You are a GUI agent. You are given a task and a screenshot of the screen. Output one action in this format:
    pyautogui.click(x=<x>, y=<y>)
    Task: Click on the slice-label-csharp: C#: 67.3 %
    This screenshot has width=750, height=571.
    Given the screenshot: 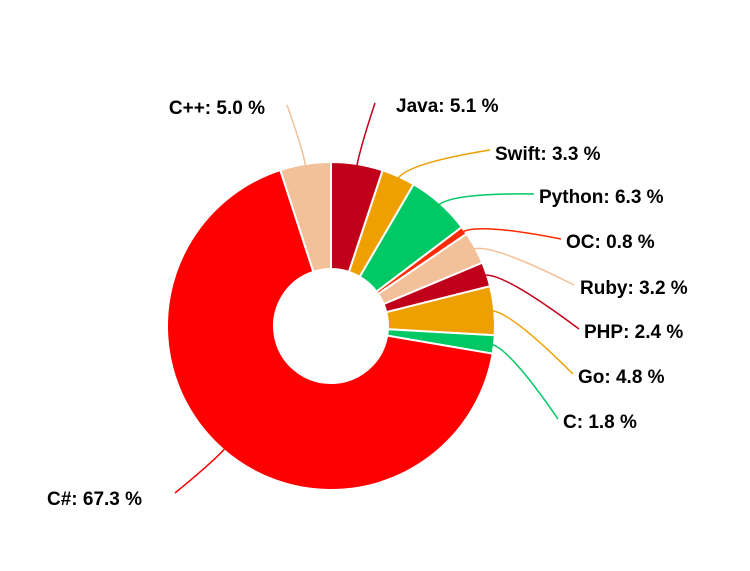 What is the action you would take?
    pyautogui.click(x=94, y=499)
    